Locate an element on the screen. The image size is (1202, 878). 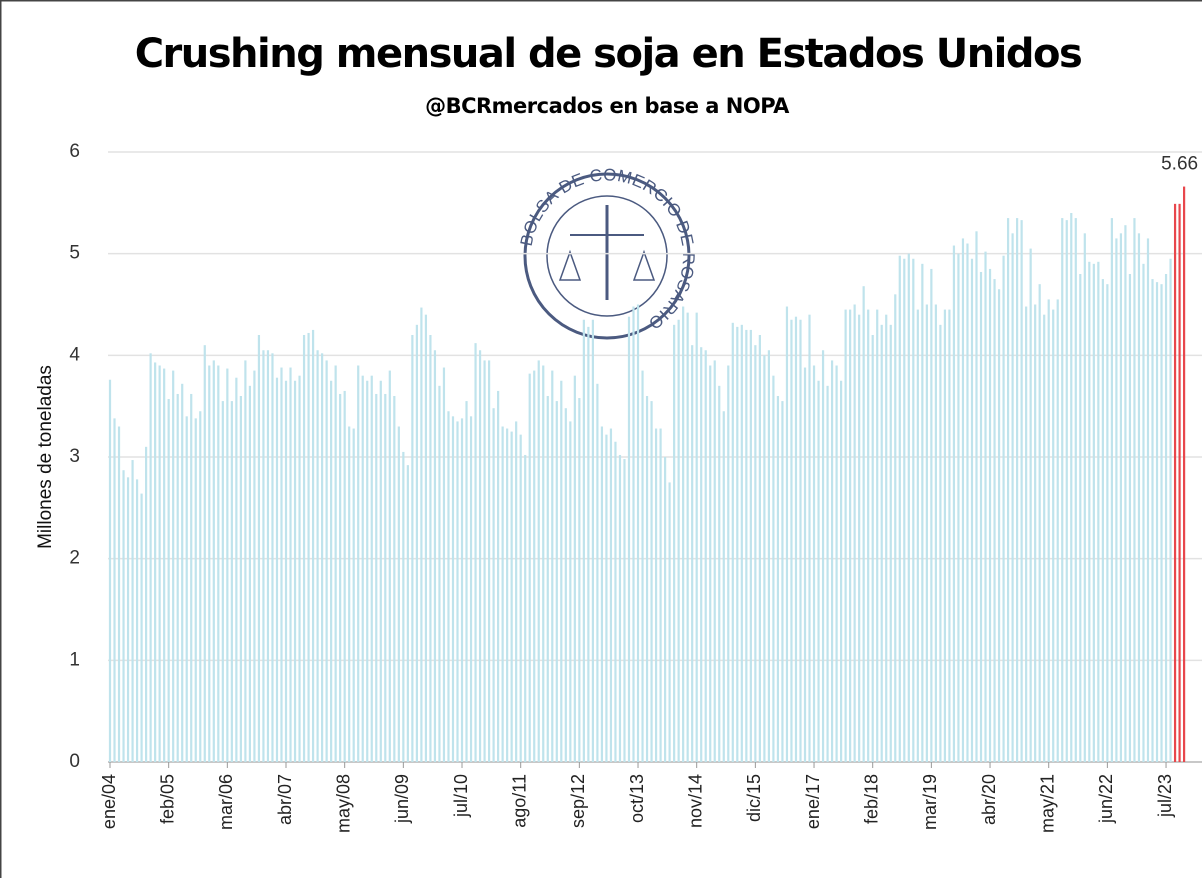
logo-scales is located at coordinates (607, 265).